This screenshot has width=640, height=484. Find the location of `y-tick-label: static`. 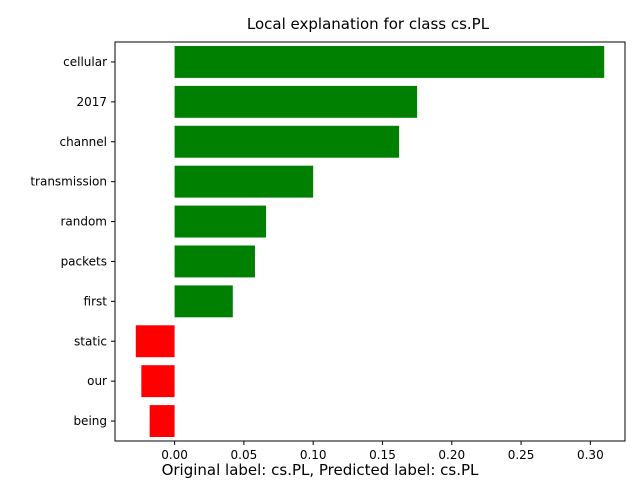

y-tick-label: static is located at coordinates (90, 341).